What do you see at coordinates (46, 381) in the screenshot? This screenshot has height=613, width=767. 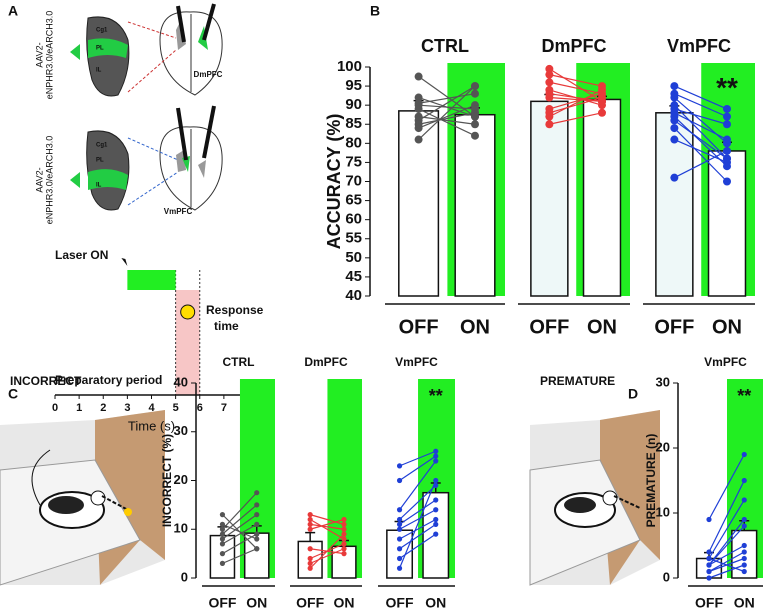 I see `scene-label: INCORRECT` at bounding box center [46, 381].